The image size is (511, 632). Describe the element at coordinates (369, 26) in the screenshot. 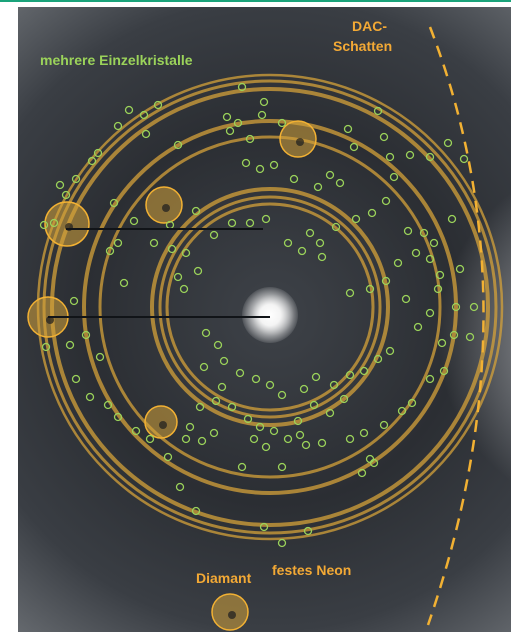

I see `label-dac-shadow-1: DAC-` at that location.